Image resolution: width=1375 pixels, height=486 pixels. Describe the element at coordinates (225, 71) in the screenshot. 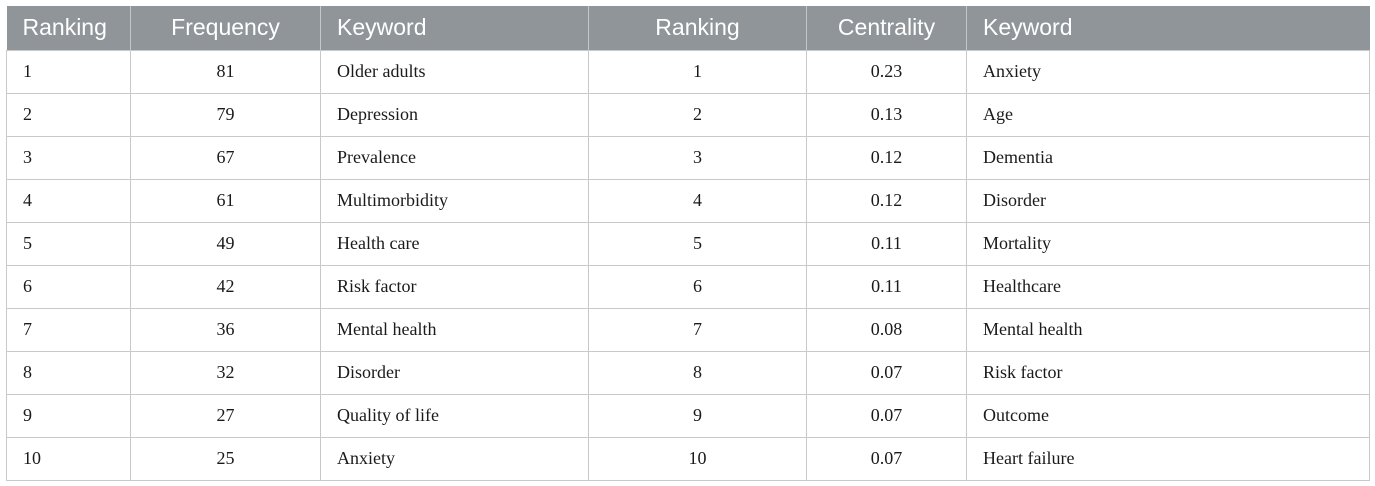

I see `cell-frequency: 81` at that location.